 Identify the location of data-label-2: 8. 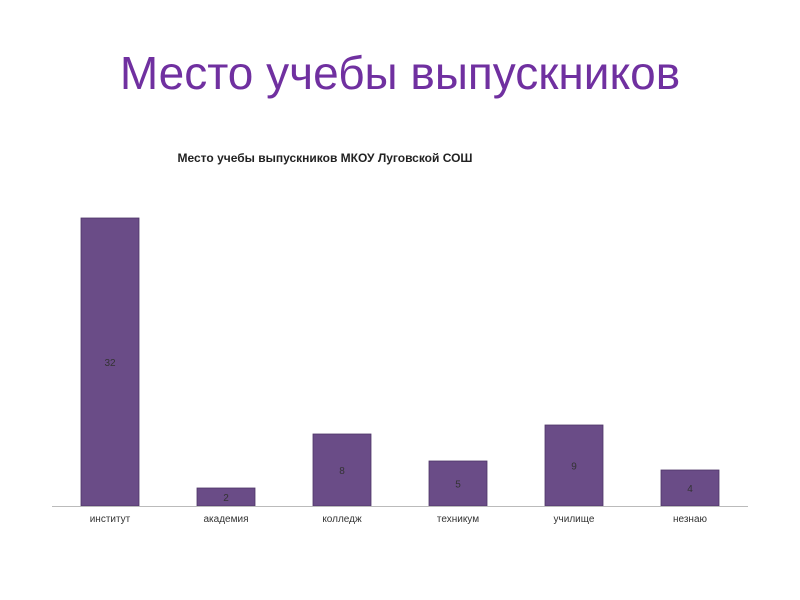
(342, 471).